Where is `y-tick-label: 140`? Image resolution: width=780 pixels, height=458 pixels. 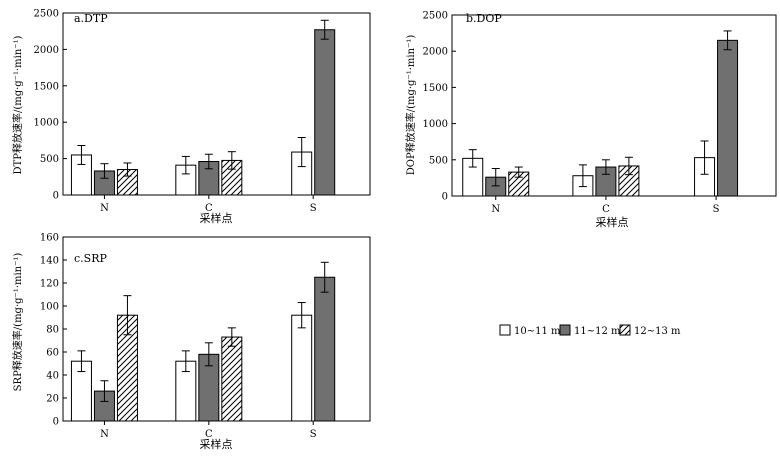
y-tick-label: 140 is located at coordinates (49, 261).